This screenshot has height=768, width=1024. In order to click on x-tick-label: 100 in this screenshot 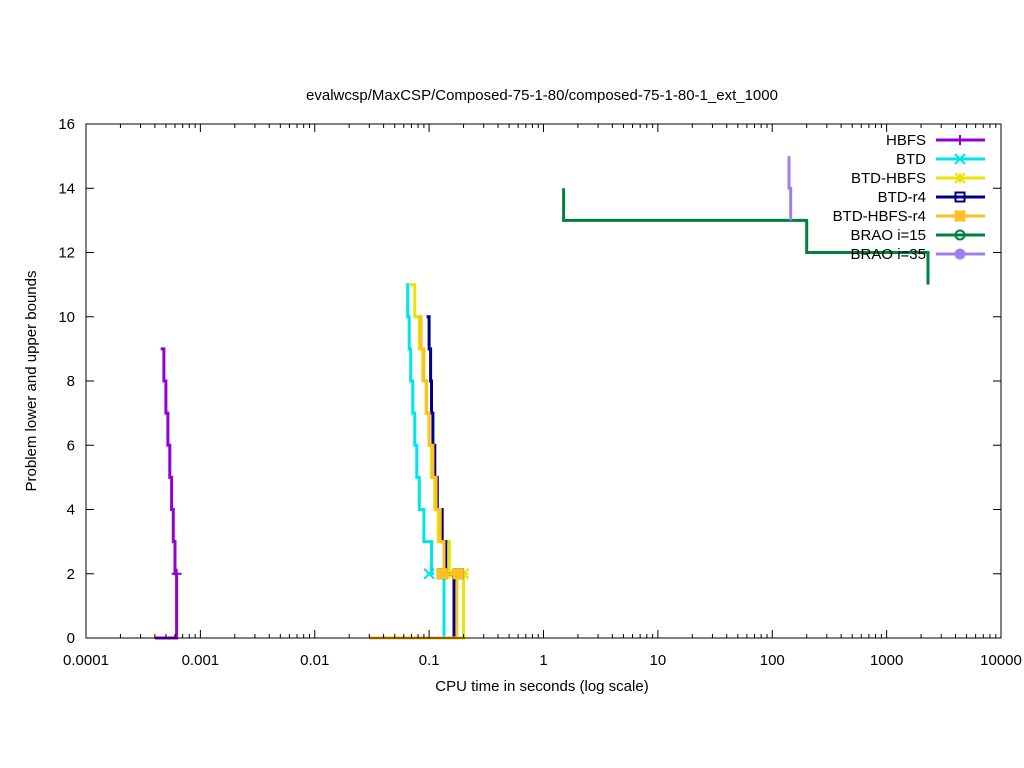, I will do `click(772, 660)`.